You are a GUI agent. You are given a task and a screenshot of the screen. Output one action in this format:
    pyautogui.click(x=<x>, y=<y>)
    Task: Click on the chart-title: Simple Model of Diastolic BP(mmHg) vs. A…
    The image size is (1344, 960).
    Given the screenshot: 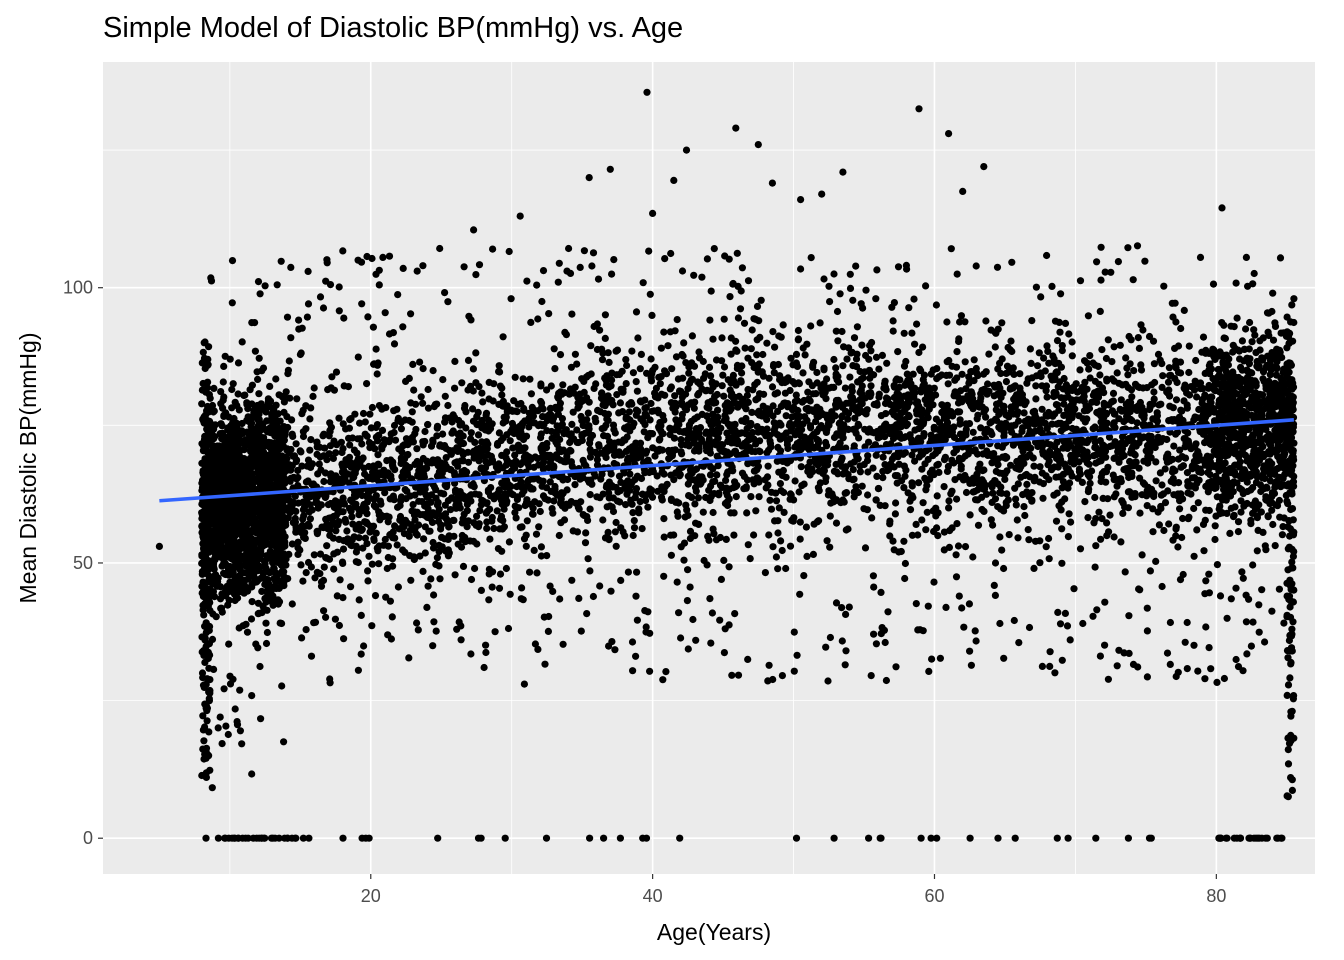 What is the action you would take?
    pyautogui.click(x=393, y=28)
    